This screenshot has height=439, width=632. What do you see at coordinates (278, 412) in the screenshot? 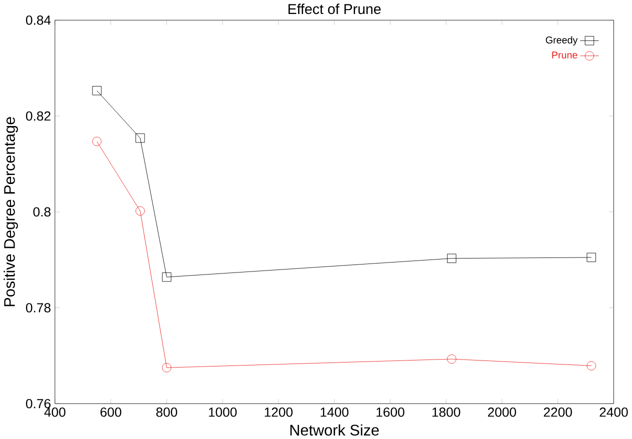
I see `x-tick-label: 1200` at bounding box center [278, 412].